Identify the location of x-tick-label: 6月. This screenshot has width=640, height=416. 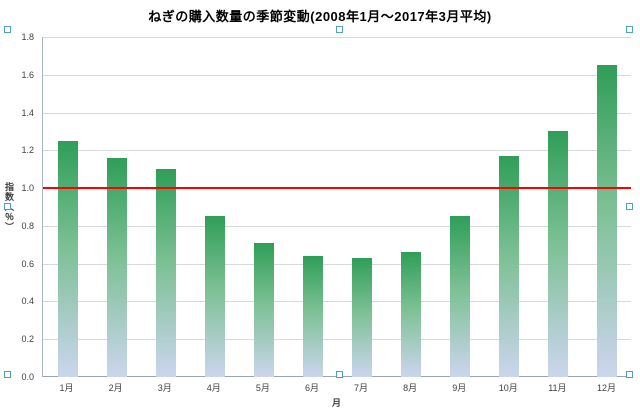
(311, 388).